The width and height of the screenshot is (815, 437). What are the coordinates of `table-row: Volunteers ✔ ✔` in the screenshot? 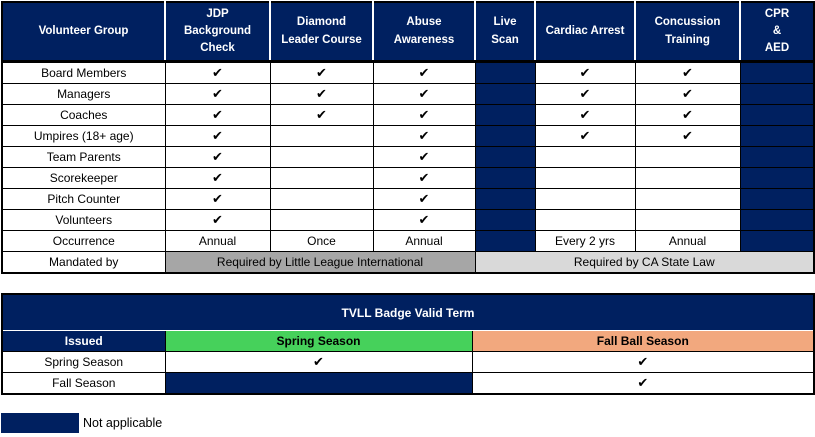 It's located at (408, 220).